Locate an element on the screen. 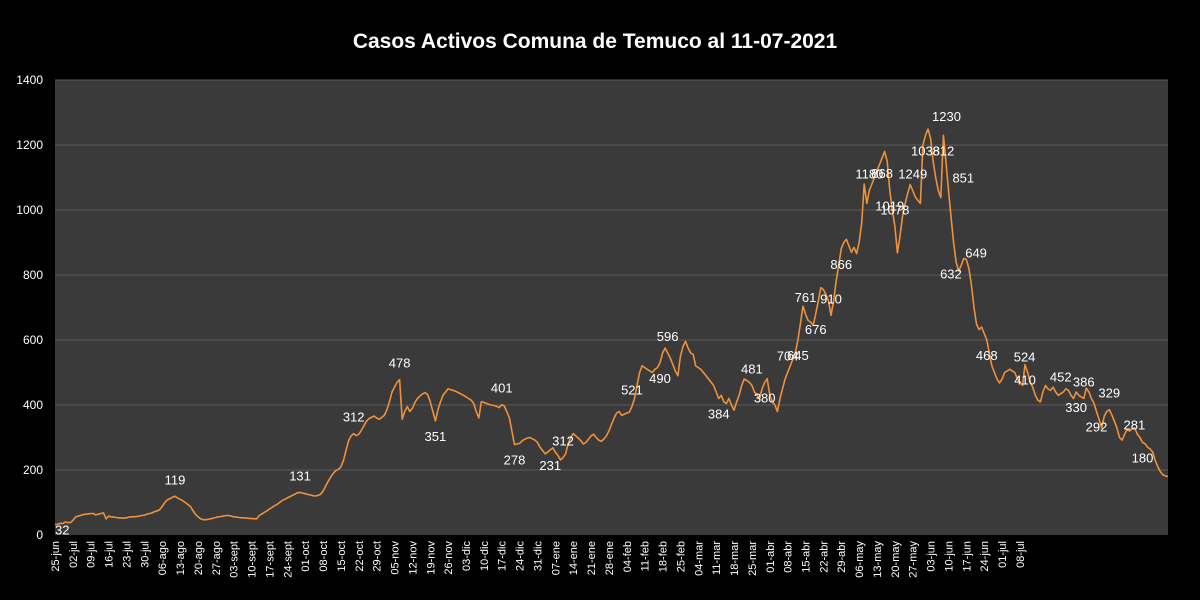 This screenshot has height=600, width=1200. x-tick-label: 31-dic is located at coordinates (538, 556).